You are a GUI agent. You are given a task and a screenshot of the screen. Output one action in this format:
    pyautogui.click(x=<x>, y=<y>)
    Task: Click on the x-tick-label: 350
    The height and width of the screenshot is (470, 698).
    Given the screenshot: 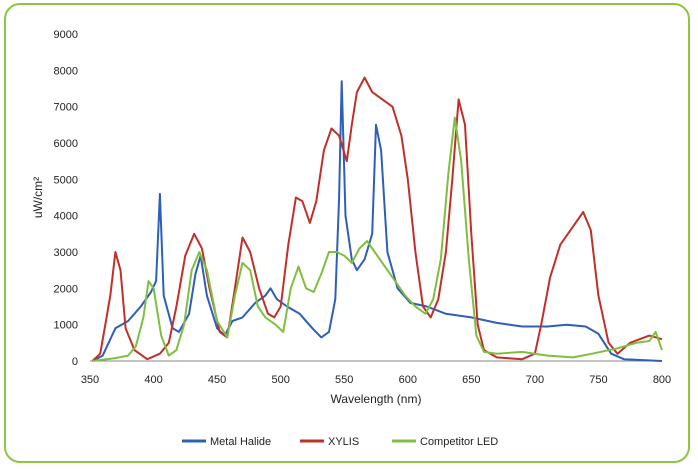 What is the action you would take?
    pyautogui.click(x=90, y=380)
    